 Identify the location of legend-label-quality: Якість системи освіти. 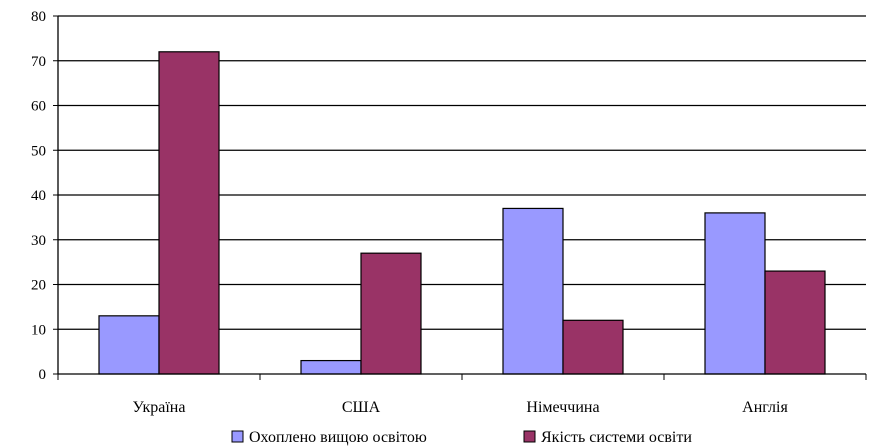
(616, 437).